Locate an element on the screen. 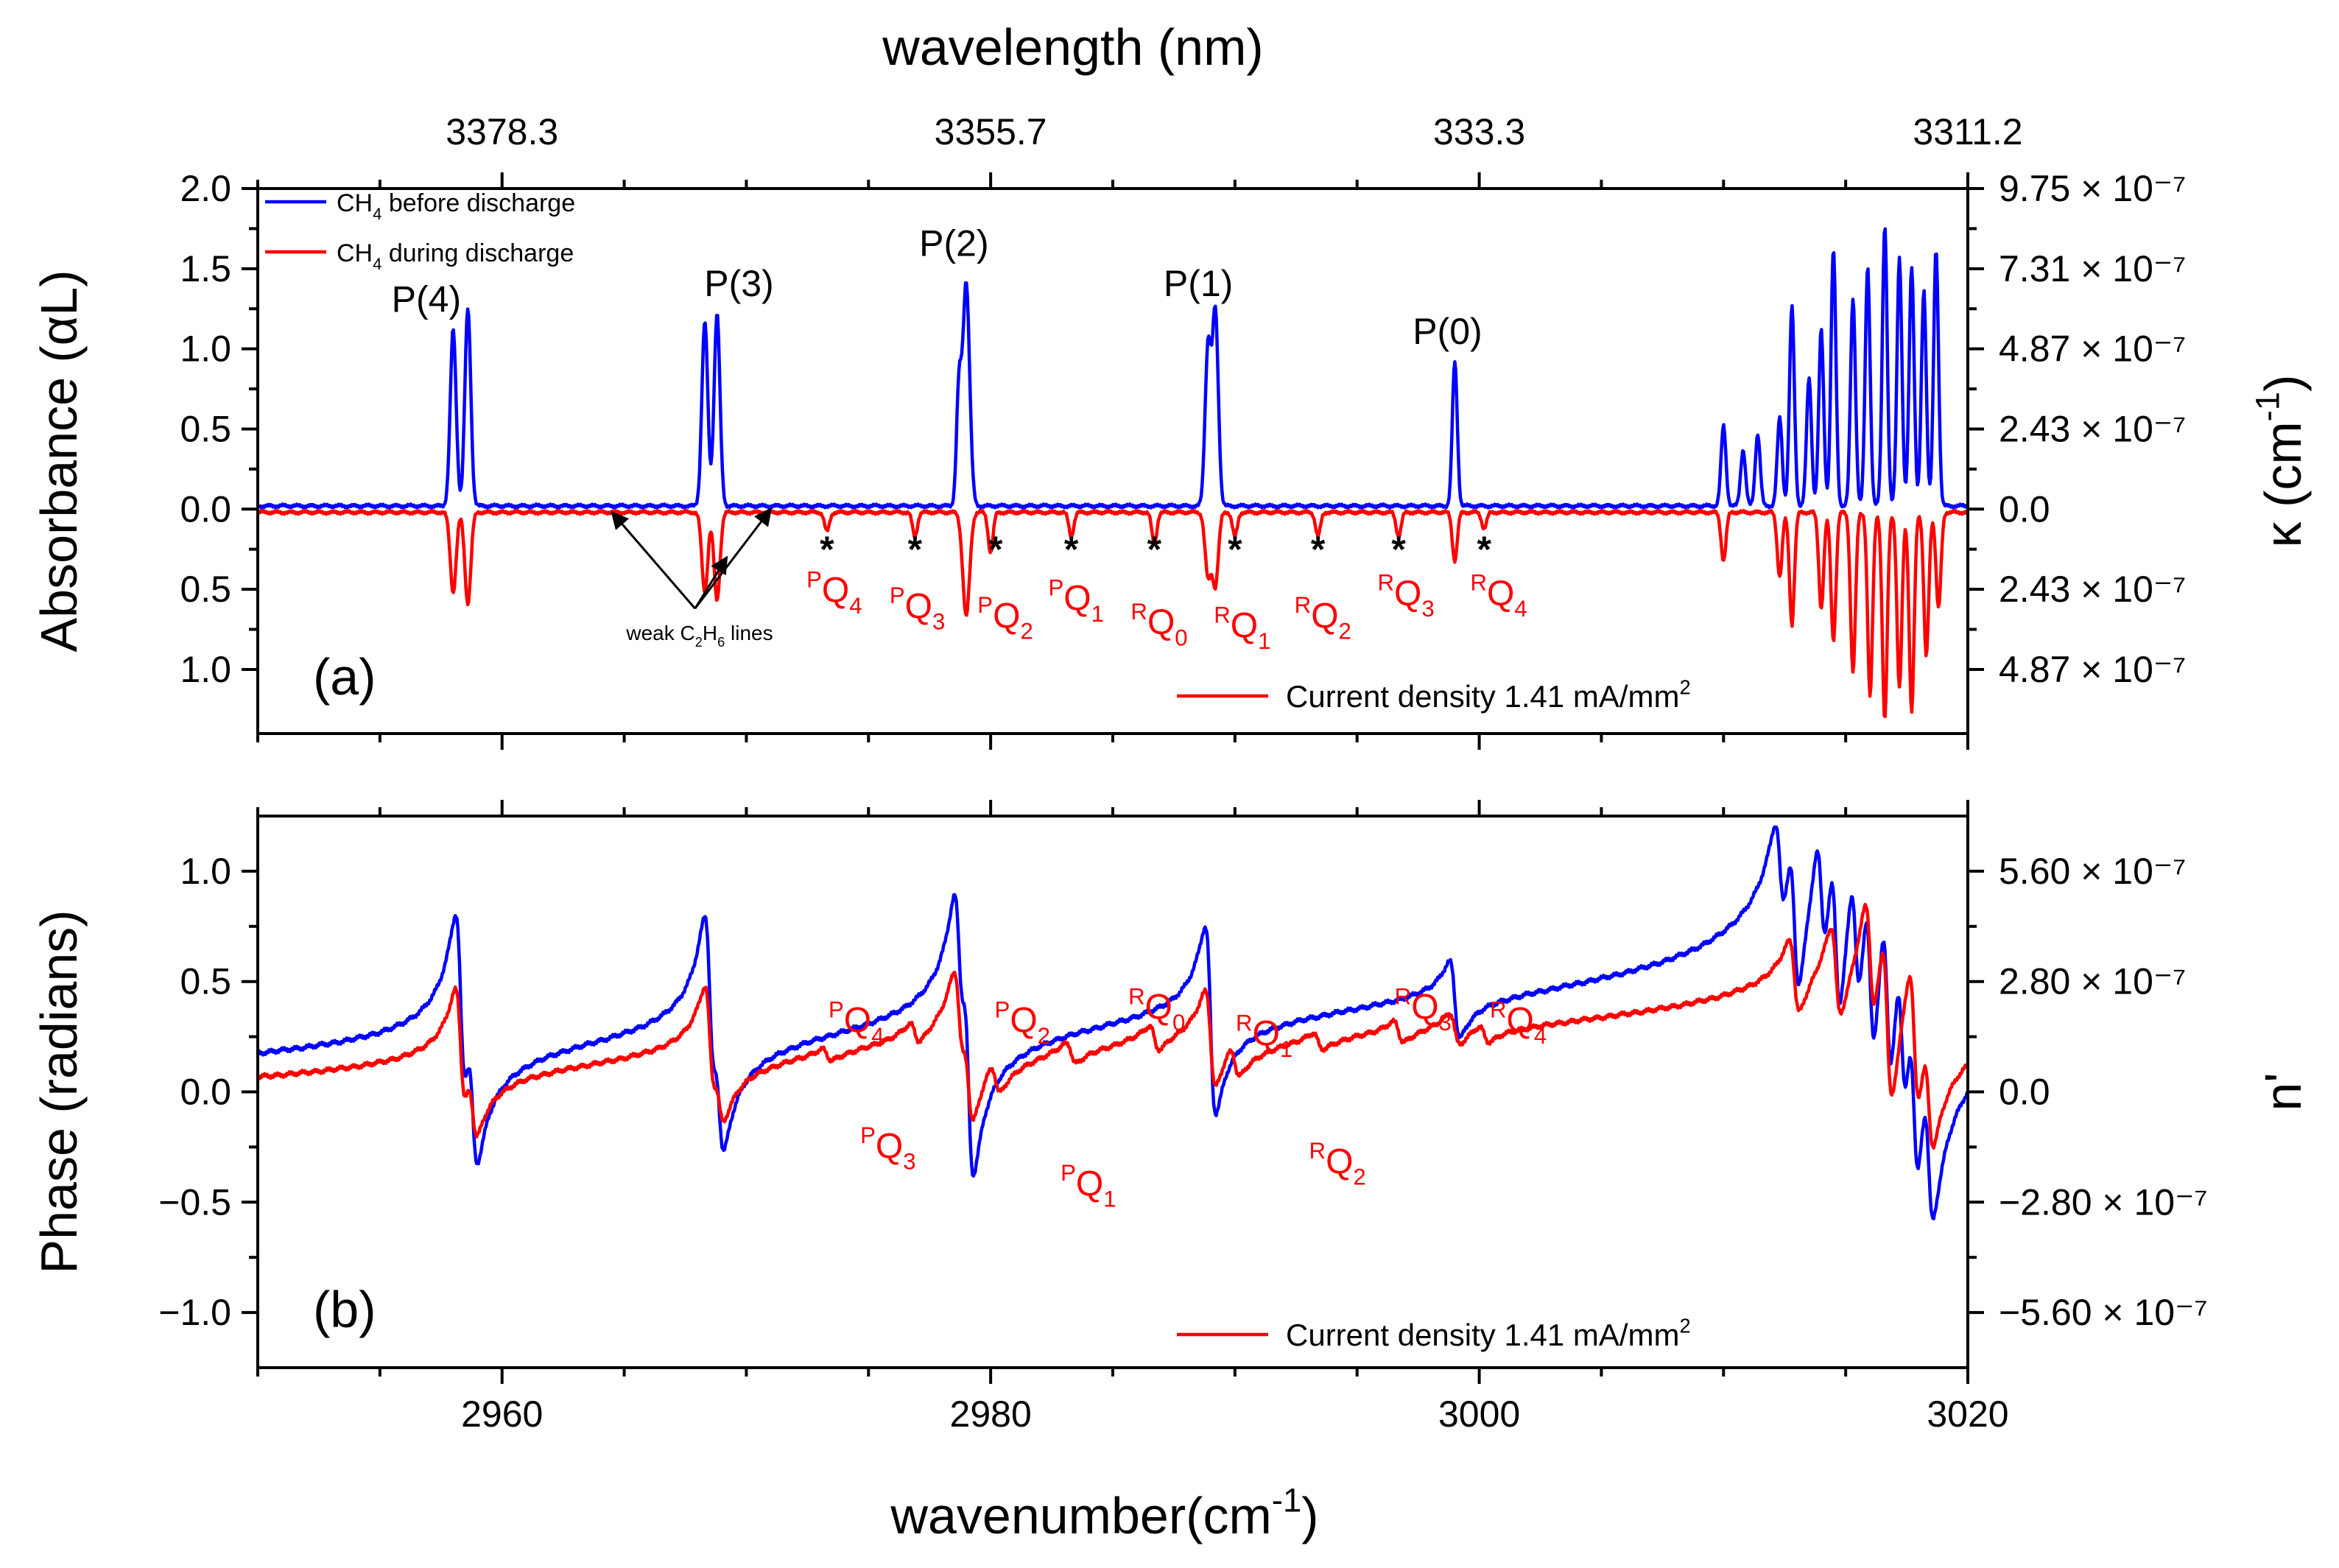 The width and height of the screenshot is (2339, 1568). q-branch-label-part: 3 is located at coordinates (939, 622).